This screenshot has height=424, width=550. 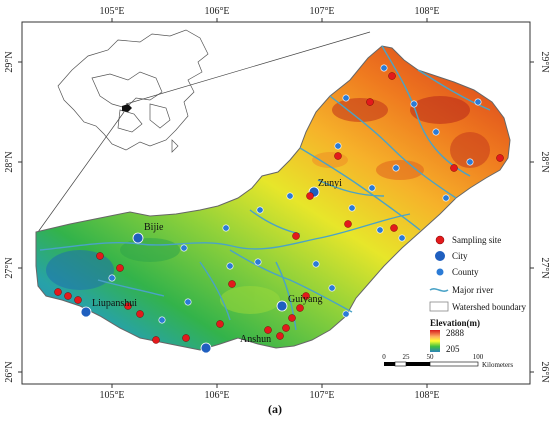 I want to click on legend-elevation-min: 205, so click(x=453, y=349).